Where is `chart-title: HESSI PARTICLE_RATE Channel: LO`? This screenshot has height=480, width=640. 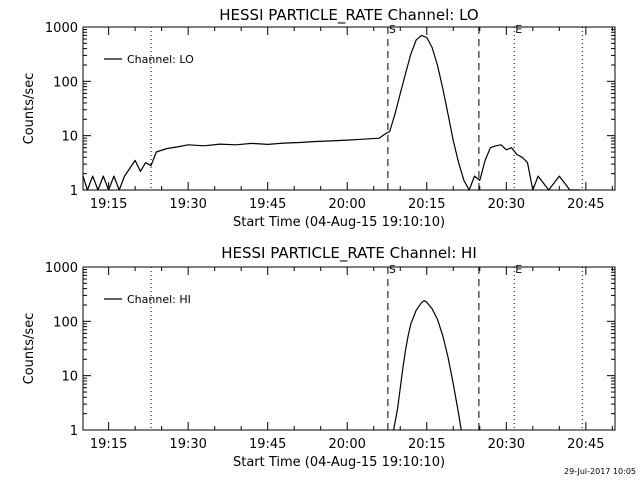 chart-title: HESSI PARTICLE_RATE Channel: LO is located at coordinates (348, 15).